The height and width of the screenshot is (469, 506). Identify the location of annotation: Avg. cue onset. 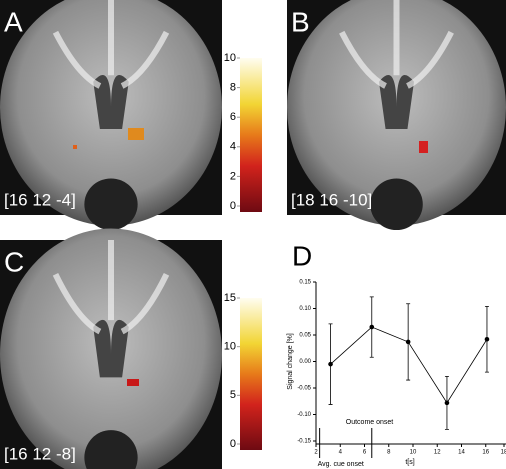
(341, 464).